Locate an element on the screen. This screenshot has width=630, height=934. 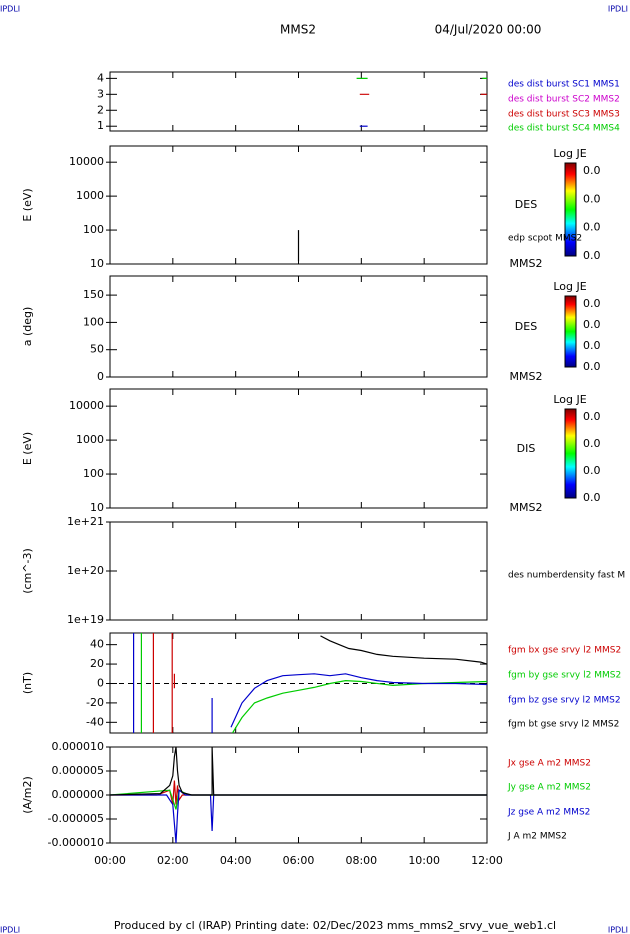
y-tick-label: -20 is located at coordinates (95, 702).